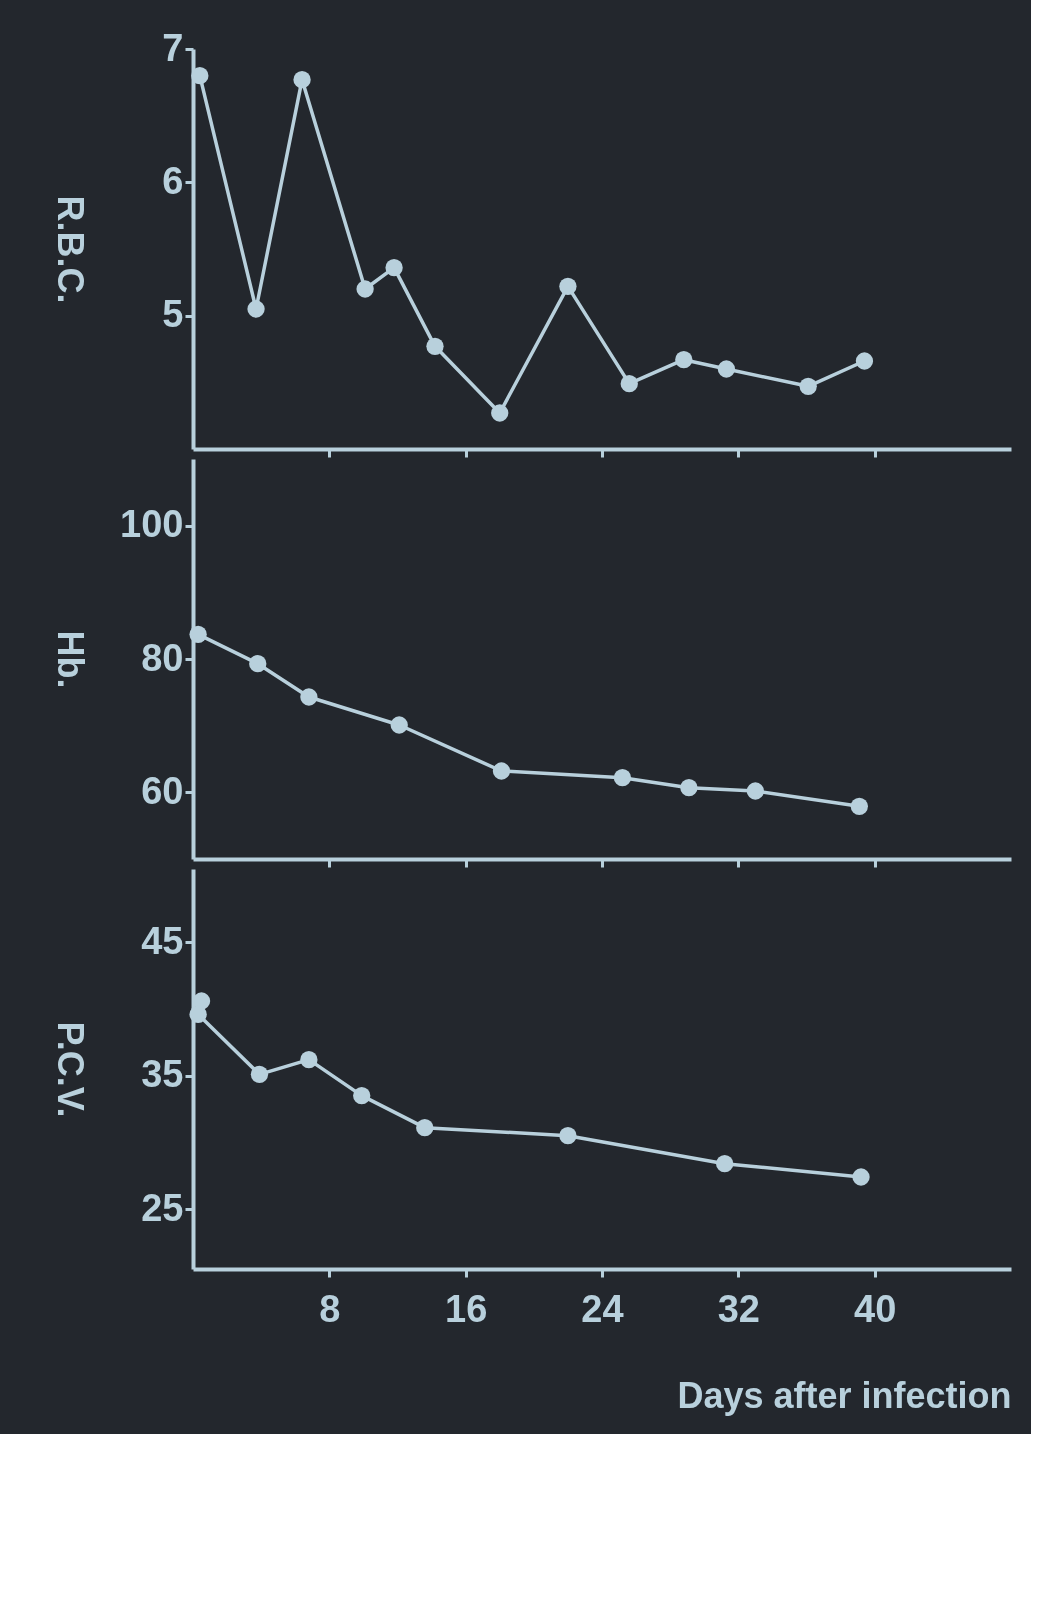 The width and height of the screenshot is (1054, 1609). I want to click on y-tick-label: 45, so click(162, 940).